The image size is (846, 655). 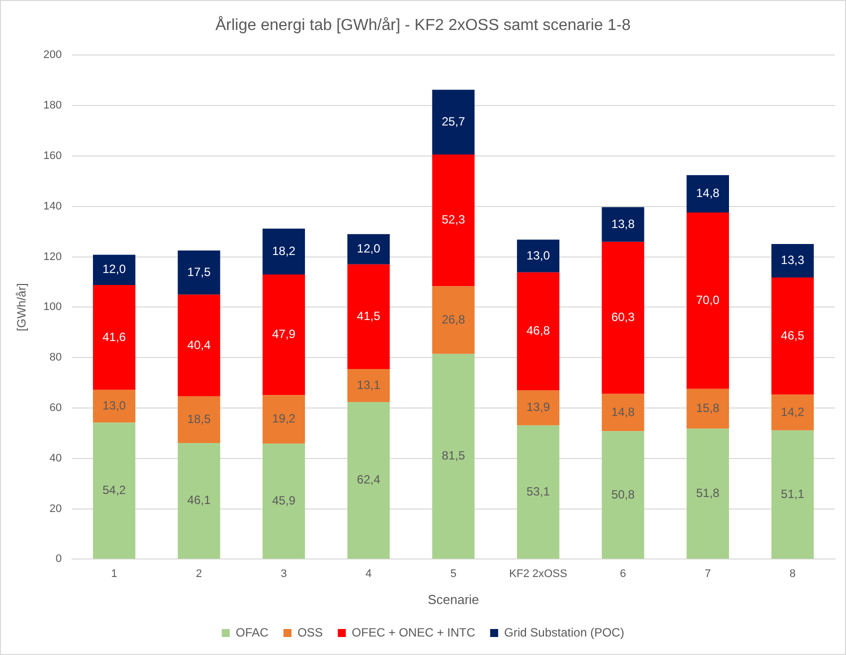 I want to click on data-label: 25,7, so click(x=454, y=121).